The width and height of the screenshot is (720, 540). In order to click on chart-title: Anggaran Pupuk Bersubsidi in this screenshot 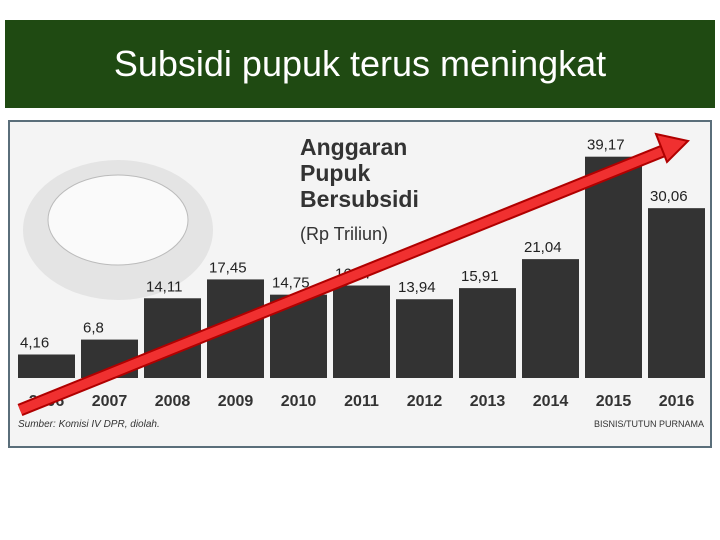, I will do `click(359, 173)`.